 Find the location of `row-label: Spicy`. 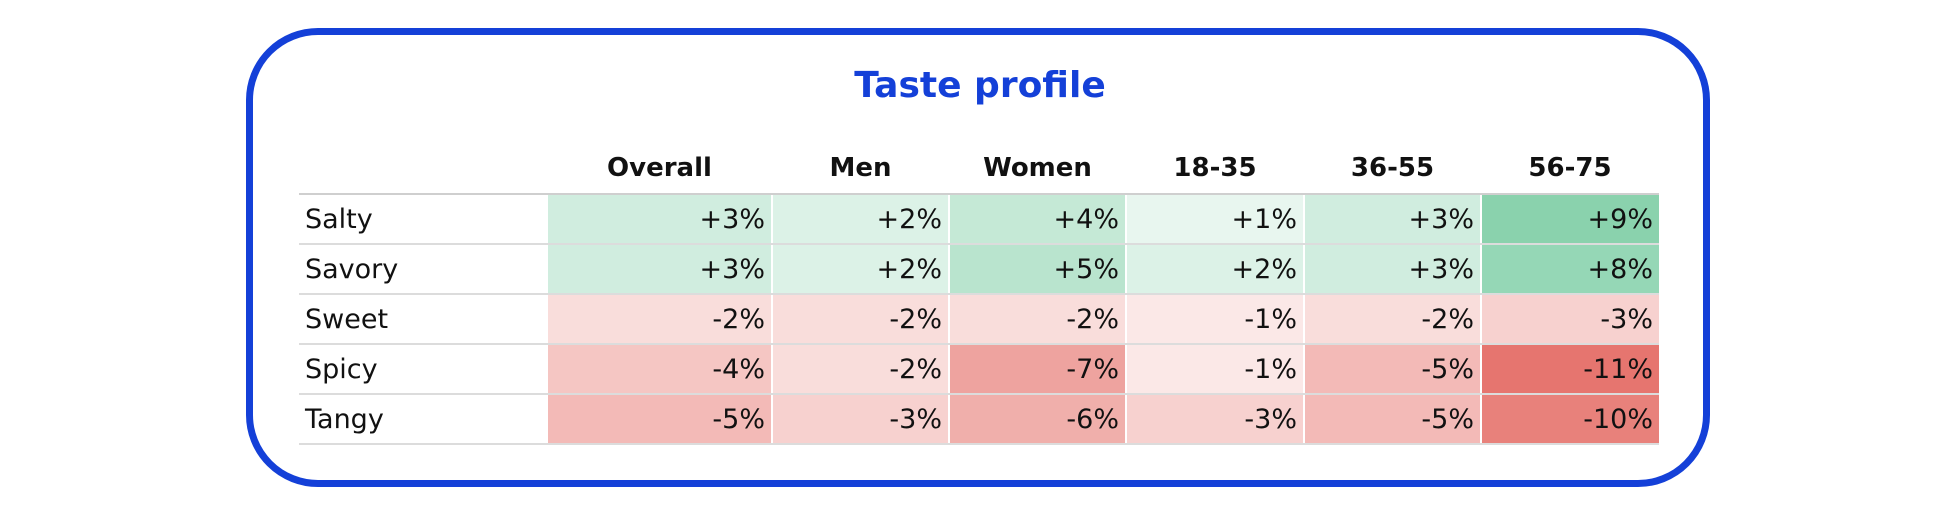

row-label: Spicy is located at coordinates (423, 369).